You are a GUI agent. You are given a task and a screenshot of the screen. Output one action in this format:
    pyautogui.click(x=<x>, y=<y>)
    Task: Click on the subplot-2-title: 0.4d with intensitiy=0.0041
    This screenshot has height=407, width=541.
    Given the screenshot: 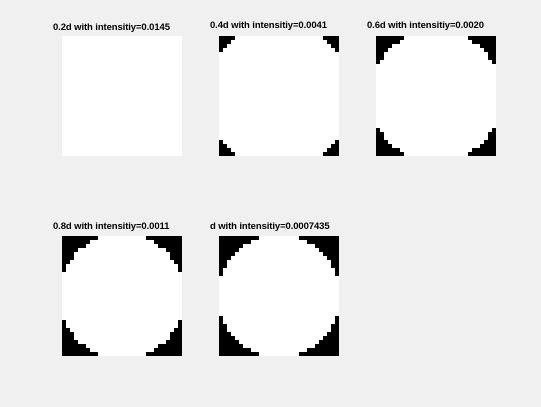 What is the action you would take?
    pyautogui.click(x=268, y=25)
    